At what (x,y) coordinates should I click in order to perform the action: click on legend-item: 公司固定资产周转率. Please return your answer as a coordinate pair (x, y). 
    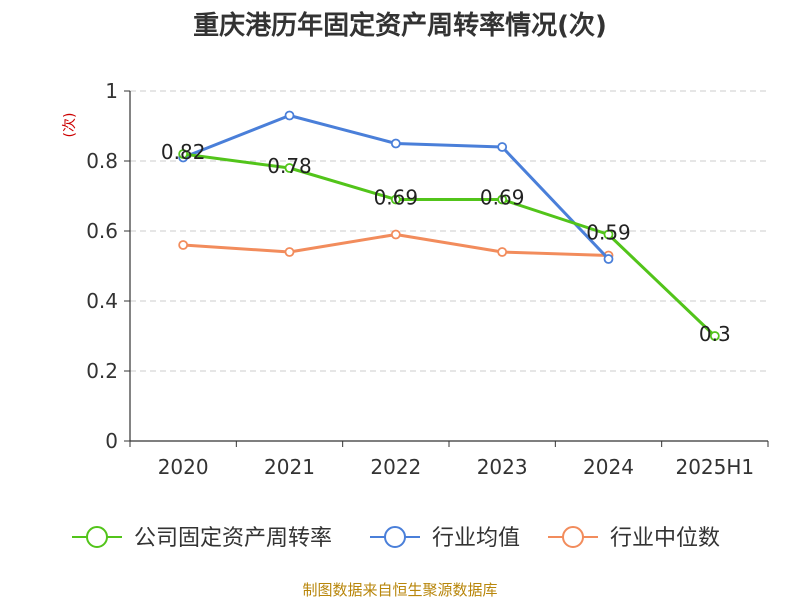
    Looking at the image, I should click on (202, 538).